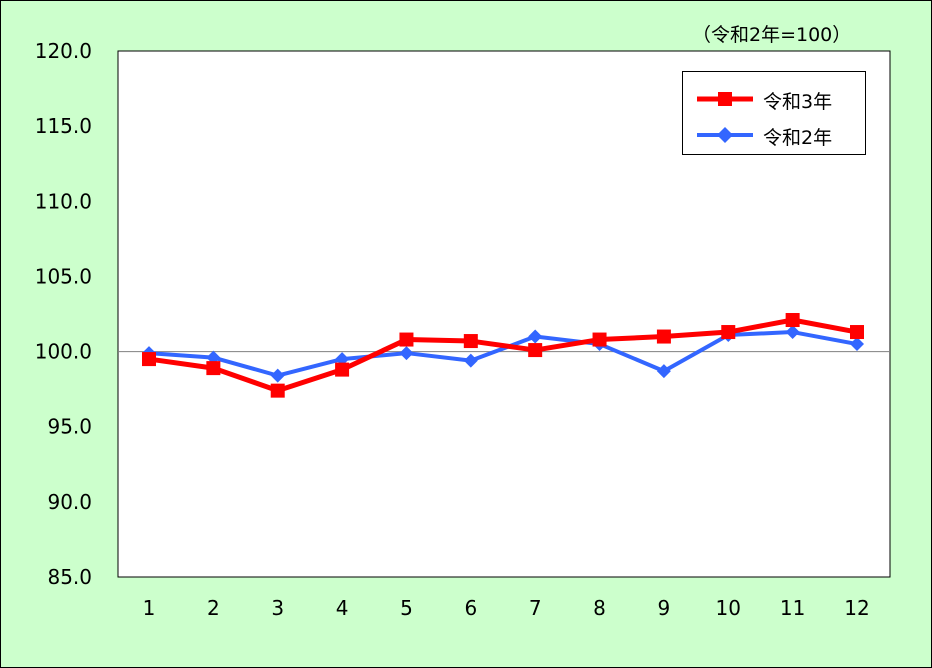 The height and width of the screenshot is (668, 932). Describe the element at coordinates (63, 201) in the screenshot. I see `y-tick-label: 110.0` at that location.